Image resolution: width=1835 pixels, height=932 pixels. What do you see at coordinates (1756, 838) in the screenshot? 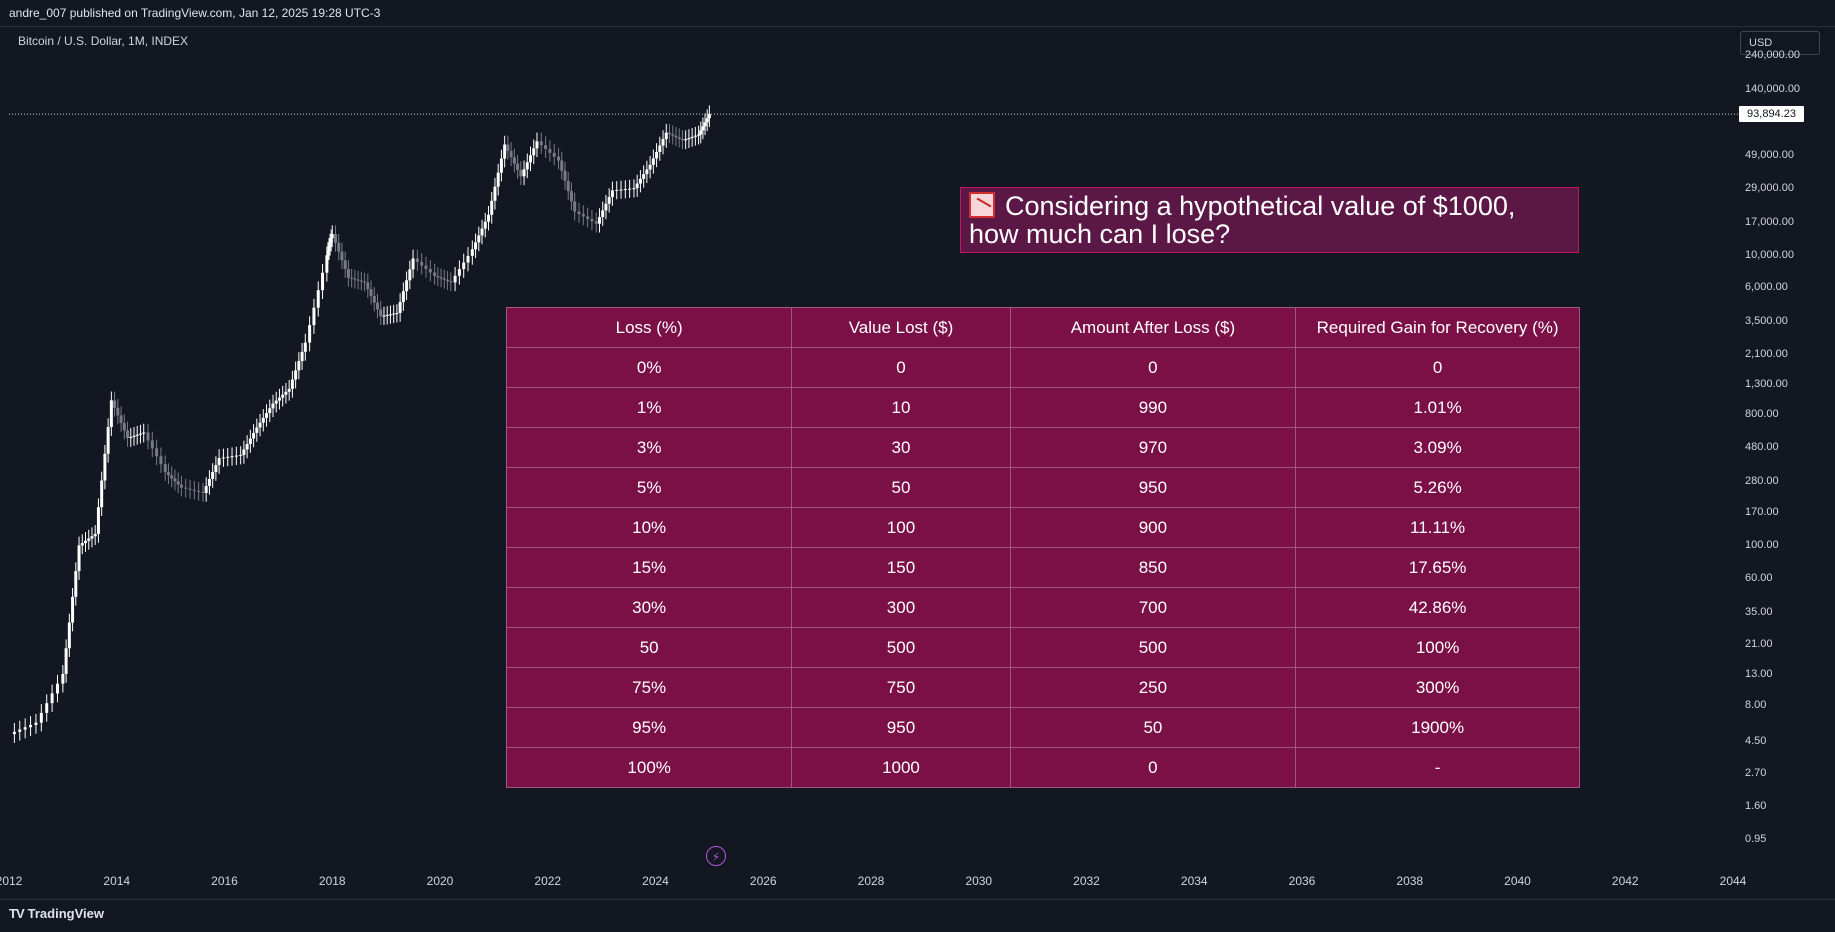
I see `price-tick-label: 0.95` at bounding box center [1756, 838].